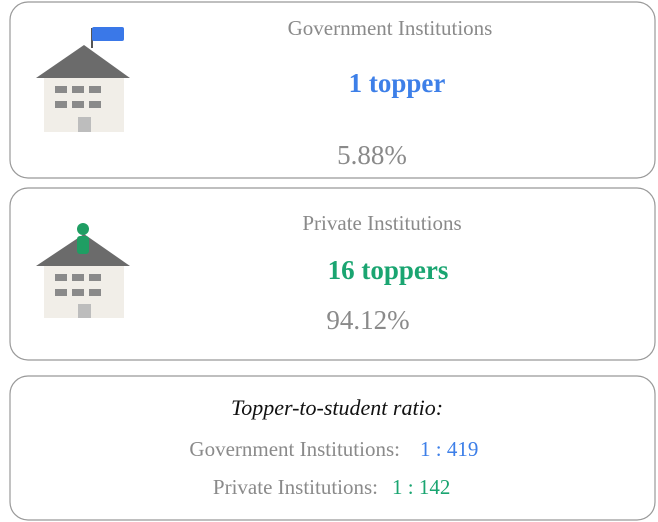 Image resolution: width=658 pixels, height=522 pixels. What do you see at coordinates (295, 487) in the screenshot?
I see `ratio-label: Private Institutions:` at bounding box center [295, 487].